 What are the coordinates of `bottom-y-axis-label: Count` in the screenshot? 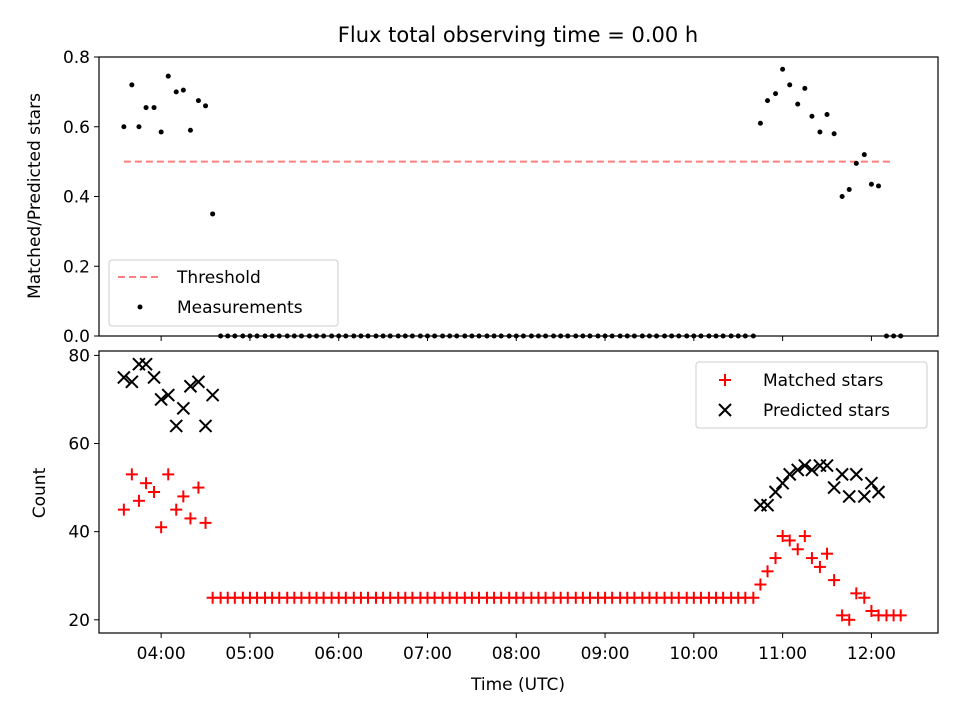 It's located at (40, 492).